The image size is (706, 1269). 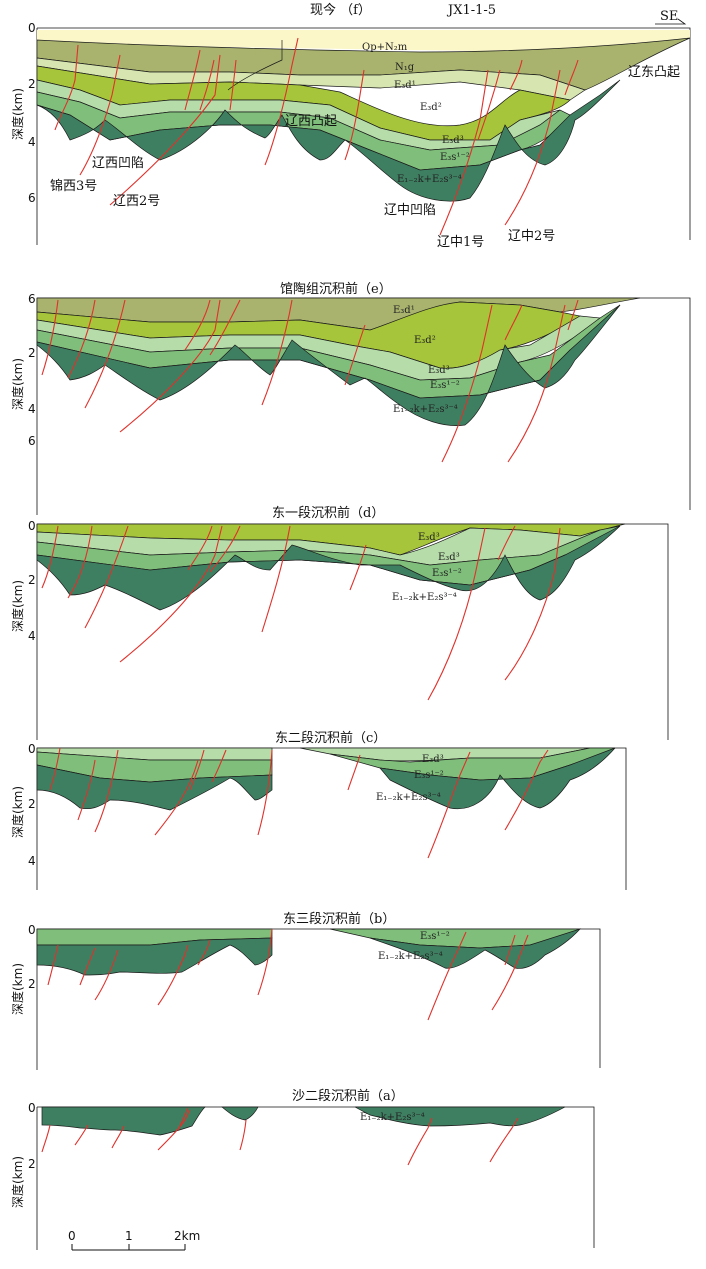 I want to click on panel-e-tick-0: 6, so click(x=32, y=299).